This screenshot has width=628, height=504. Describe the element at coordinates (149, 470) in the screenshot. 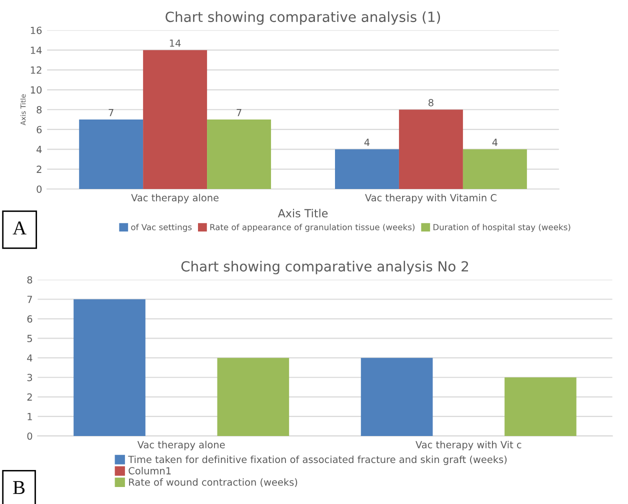

I see `legend-label: Column1` at that location.